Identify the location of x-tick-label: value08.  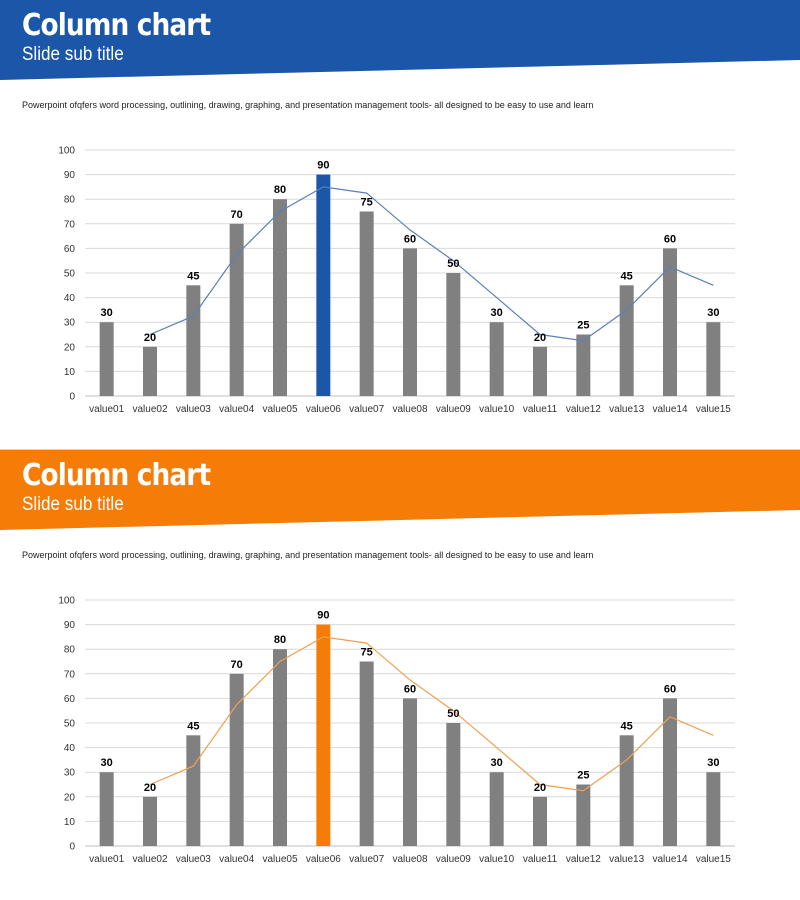
(409, 859).